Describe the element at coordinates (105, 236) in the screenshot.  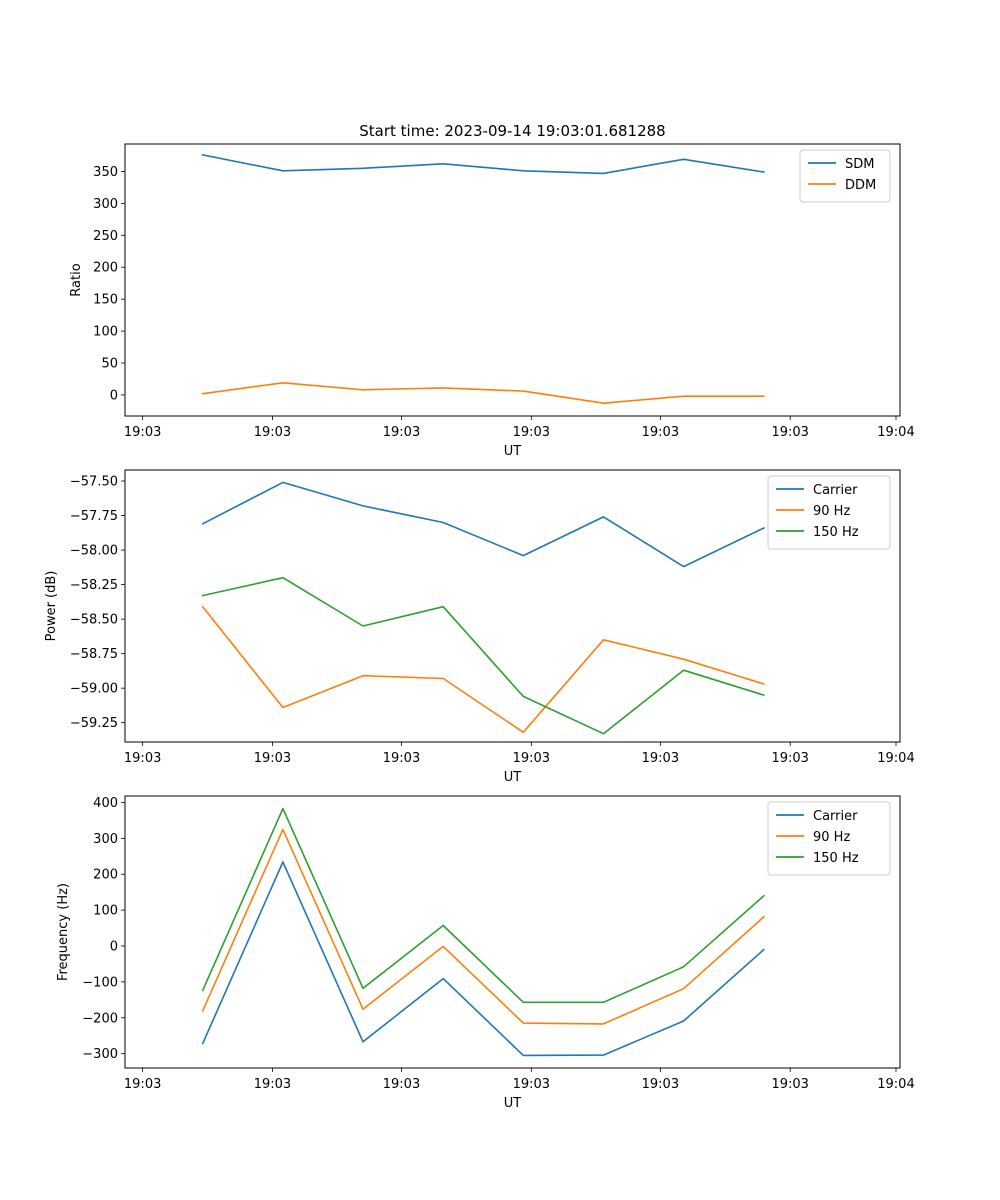
I see `y-tick-label: 250` at that location.